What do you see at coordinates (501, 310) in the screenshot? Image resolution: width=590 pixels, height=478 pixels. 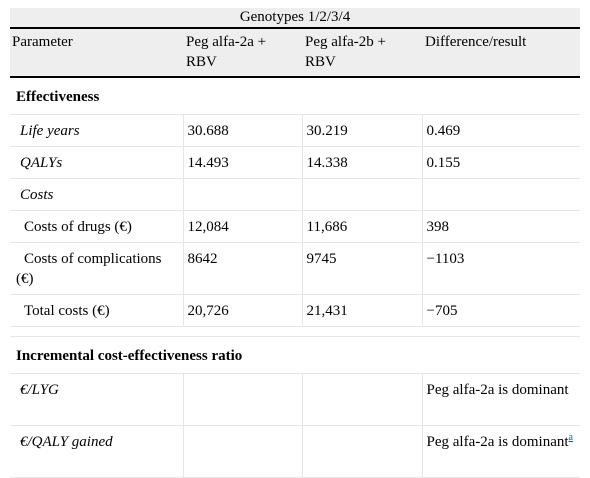 I see `cell-difference: −705` at bounding box center [501, 310].